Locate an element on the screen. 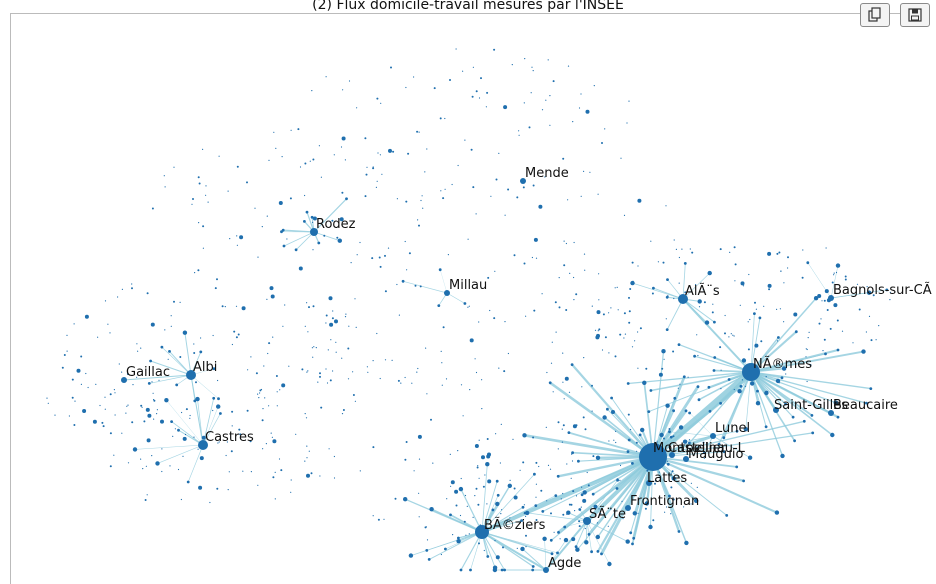  save-button is located at coordinates (915, 15).